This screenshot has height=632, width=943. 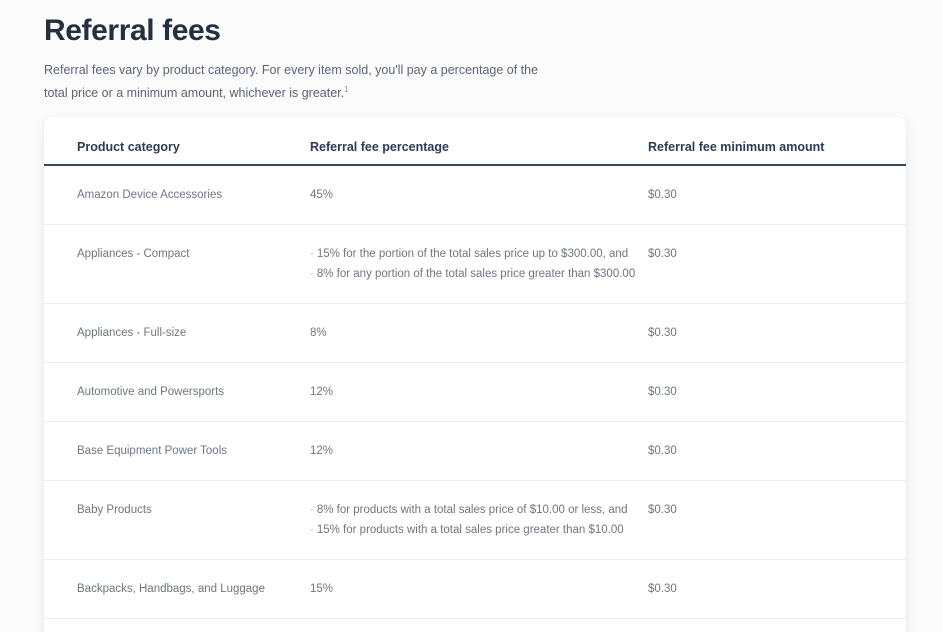 What do you see at coordinates (777, 141) in the screenshot?
I see `column-header-referral-fee-minimum-amount: Referral fee minimum amount` at bounding box center [777, 141].